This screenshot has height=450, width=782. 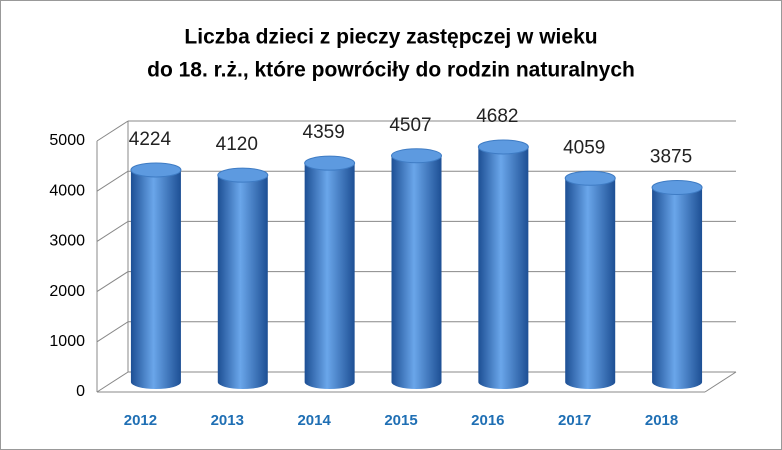 I want to click on value-label: 3875, so click(x=671, y=156).